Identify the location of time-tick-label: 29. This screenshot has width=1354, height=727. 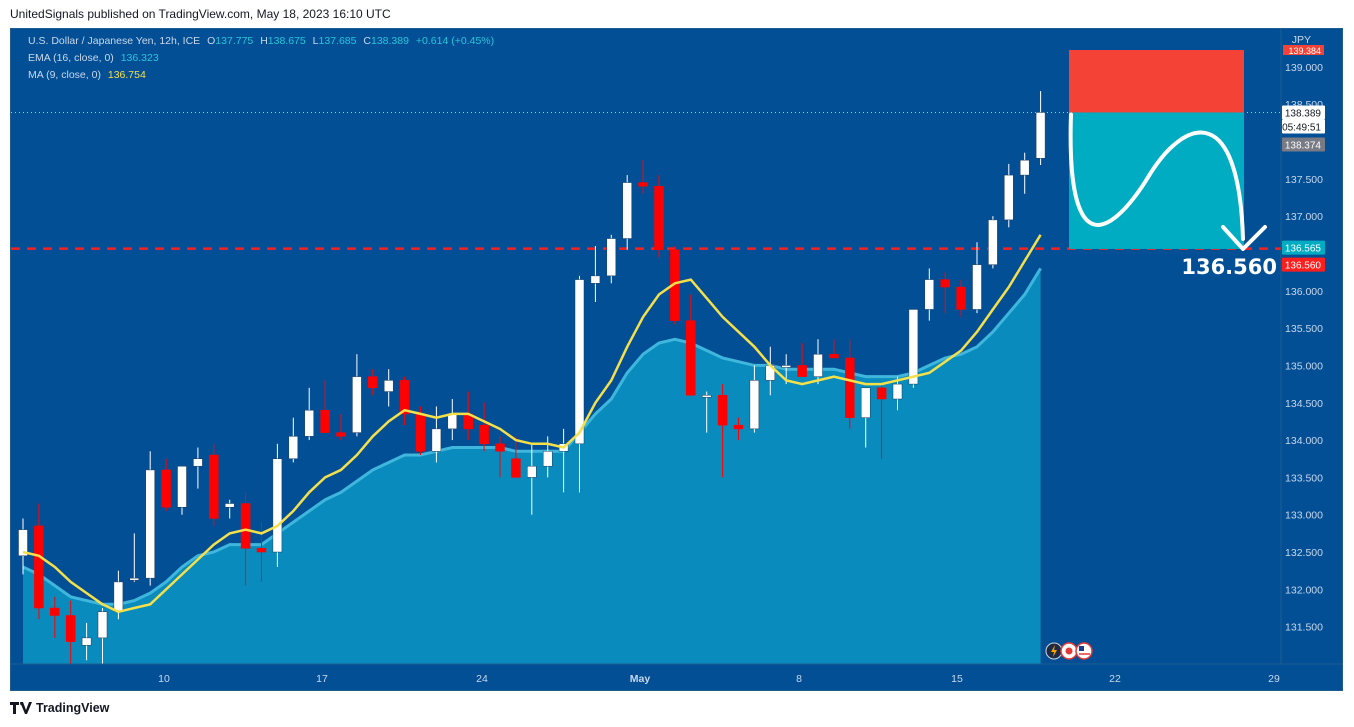
(1274, 679).